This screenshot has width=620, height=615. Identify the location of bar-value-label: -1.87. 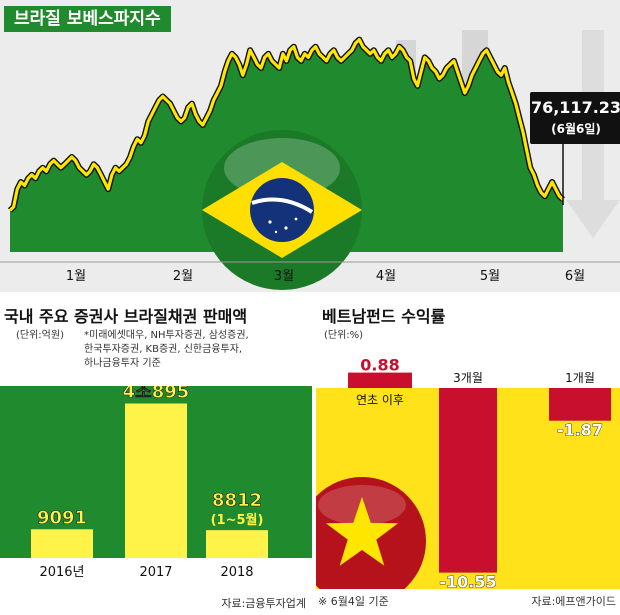
(580, 430).